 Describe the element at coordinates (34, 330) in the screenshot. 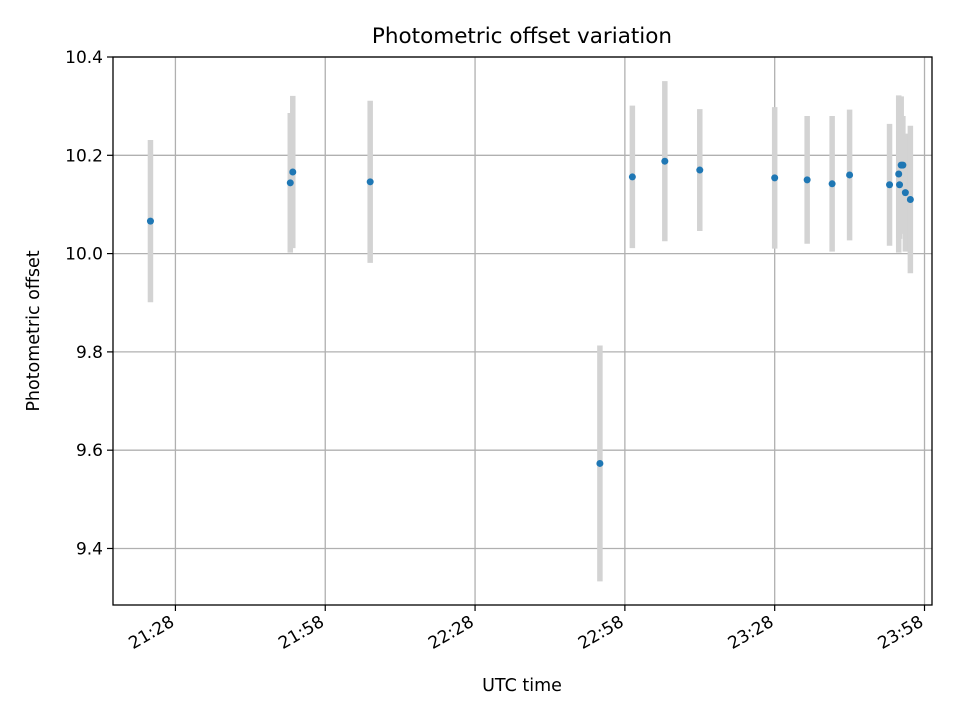

I see `y-axis-label: Photometric offset` at that location.